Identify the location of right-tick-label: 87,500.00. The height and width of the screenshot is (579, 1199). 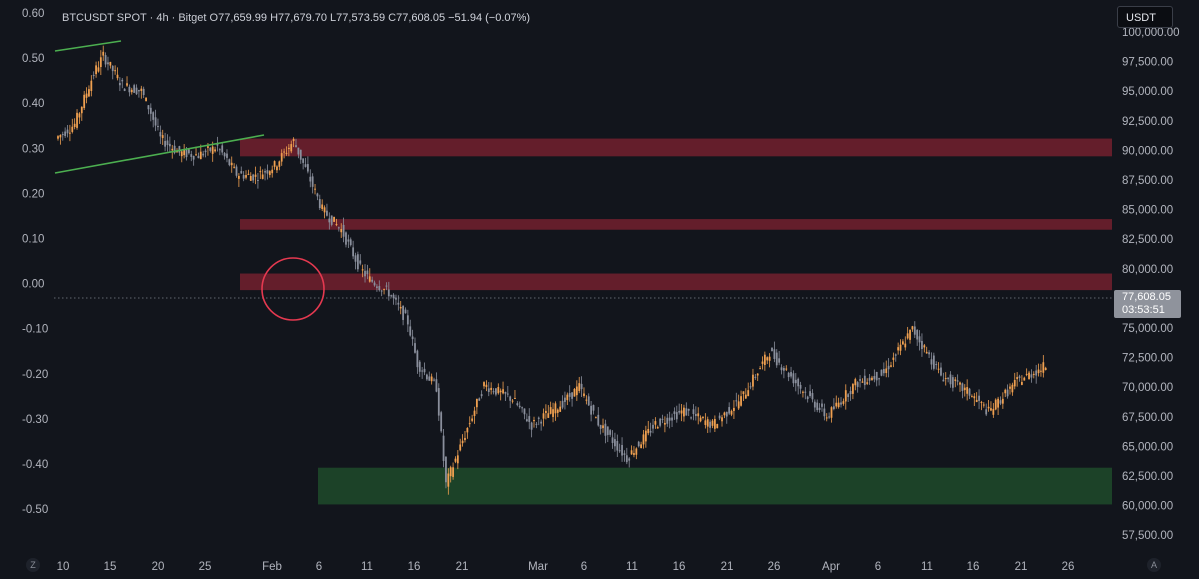
(1147, 181).